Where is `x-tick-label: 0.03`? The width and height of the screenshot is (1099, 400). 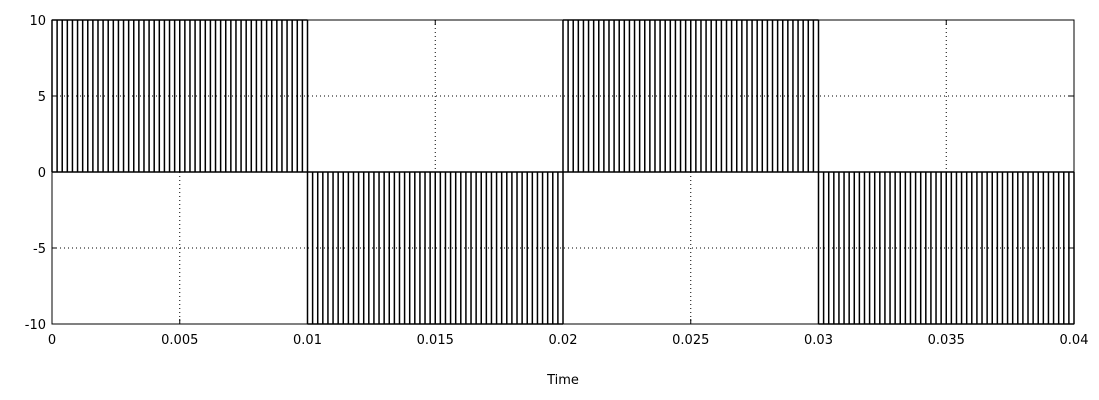
x-tick-label: 0.03 is located at coordinates (818, 340).